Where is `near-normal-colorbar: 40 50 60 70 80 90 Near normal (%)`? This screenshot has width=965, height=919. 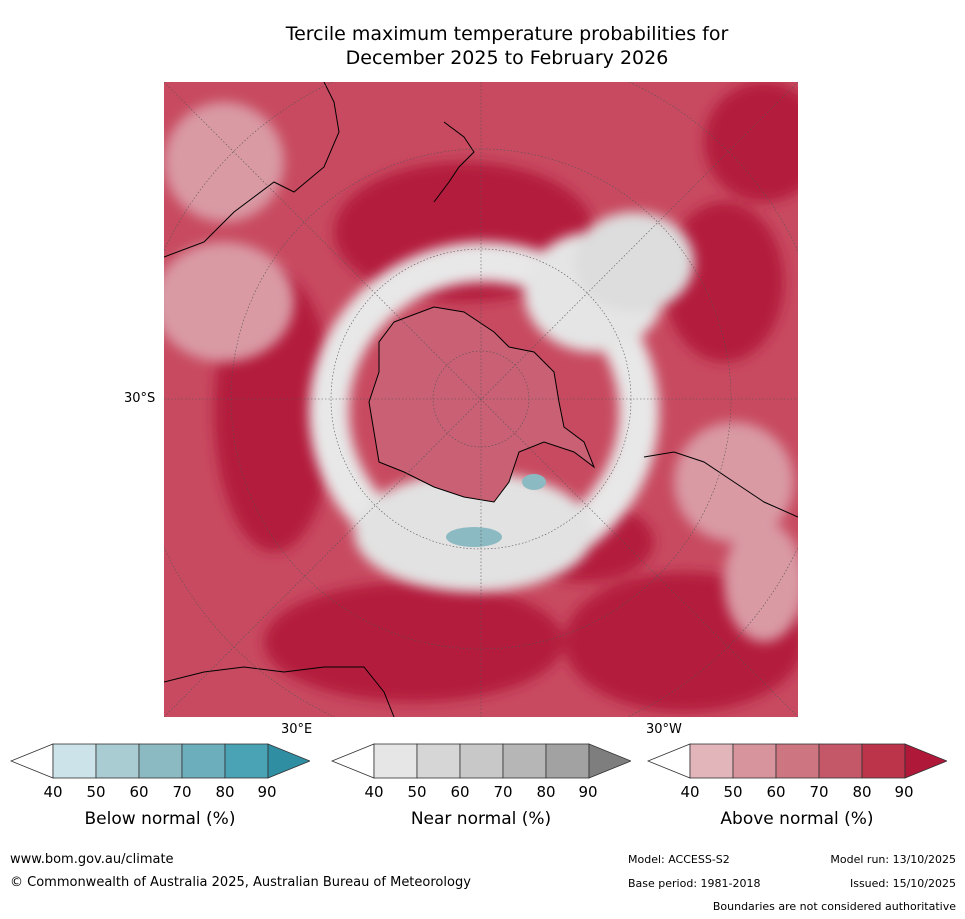
near-normal-colorbar: 40 50 60 70 80 90 Near normal (%) is located at coordinates (481, 786).